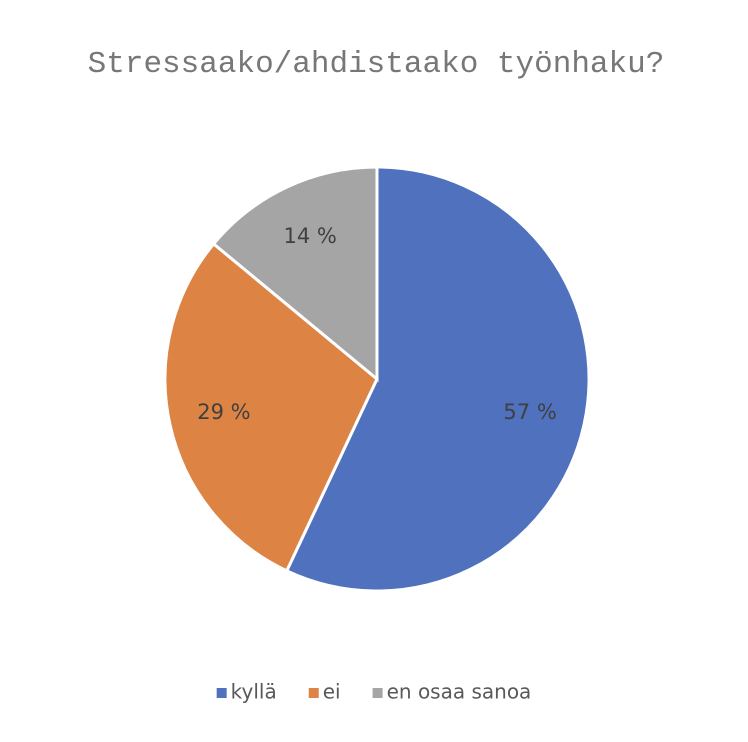 The height and width of the screenshot is (742, 748). I want to click on legend-label: kyllä, so click(254, 692).